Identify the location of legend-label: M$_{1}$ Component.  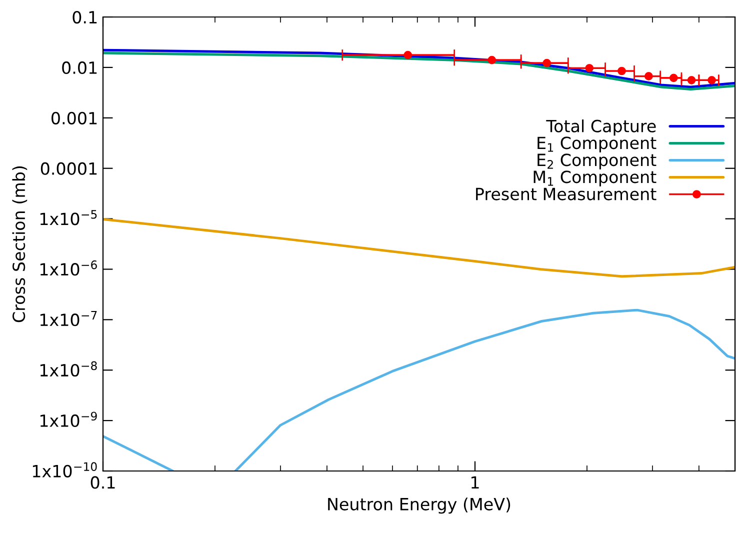
(595, 178).